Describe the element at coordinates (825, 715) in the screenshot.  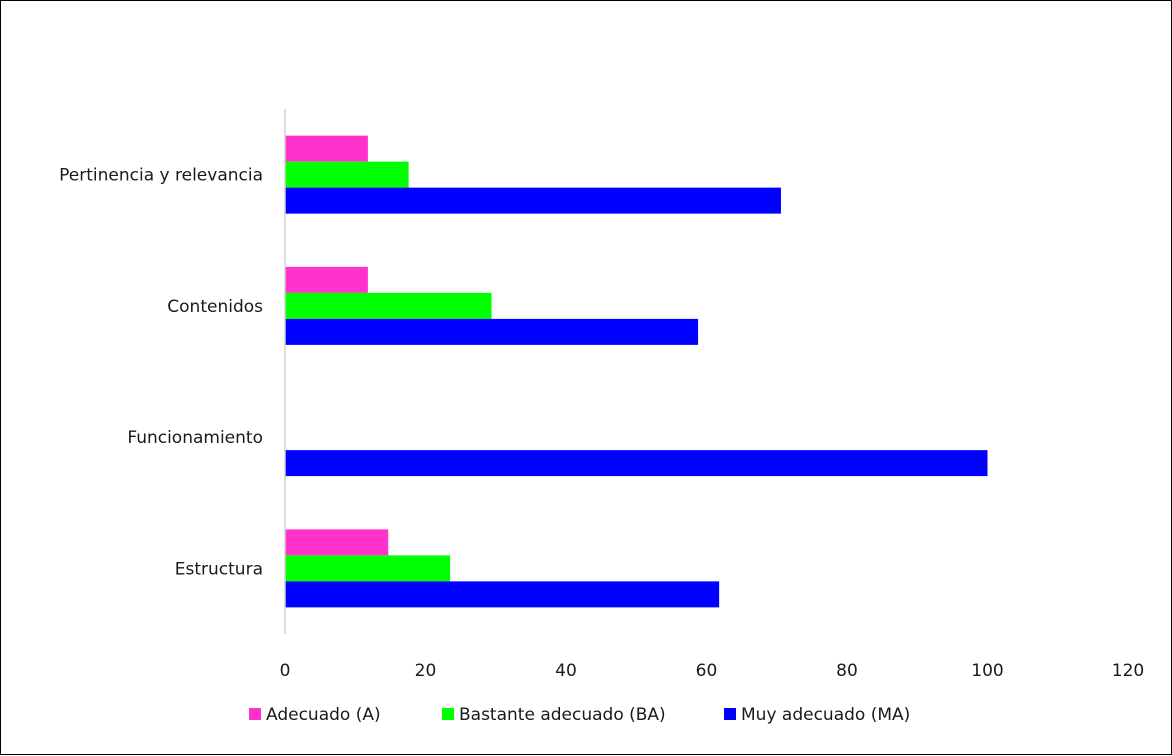
I see `legend-label: Muy adecuado (MA)` at that location.